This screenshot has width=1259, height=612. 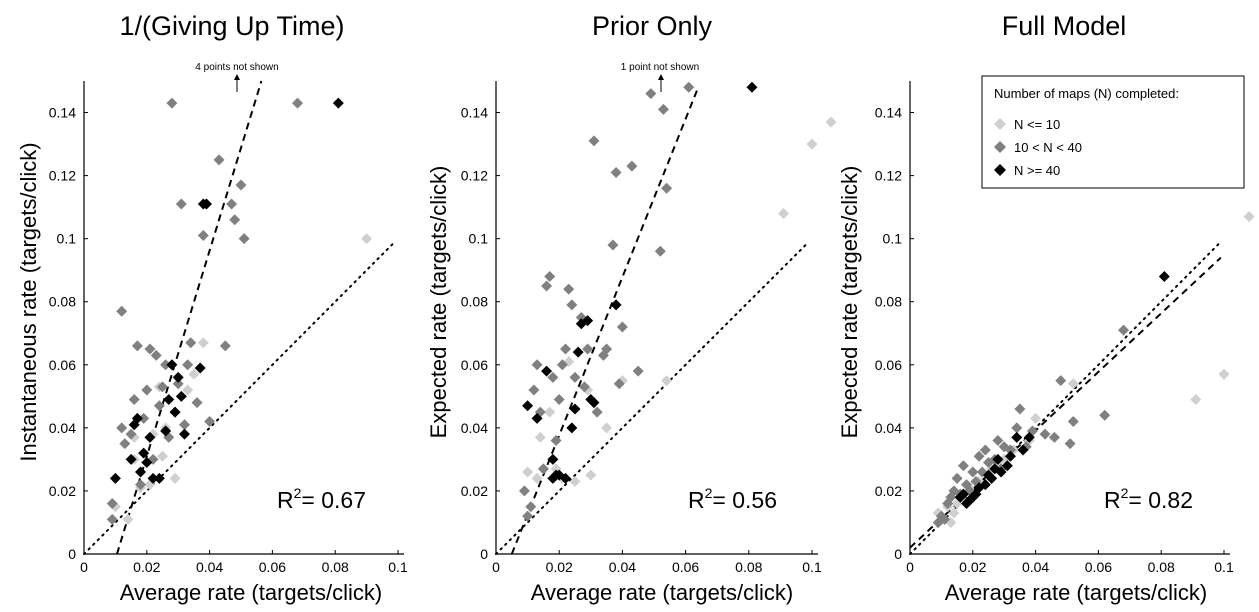 What do you see at coordinates (251, 592) in the screenshot?
I see `x-axis-label: Average rate (targets/click)` at bounding box center [251, 592].